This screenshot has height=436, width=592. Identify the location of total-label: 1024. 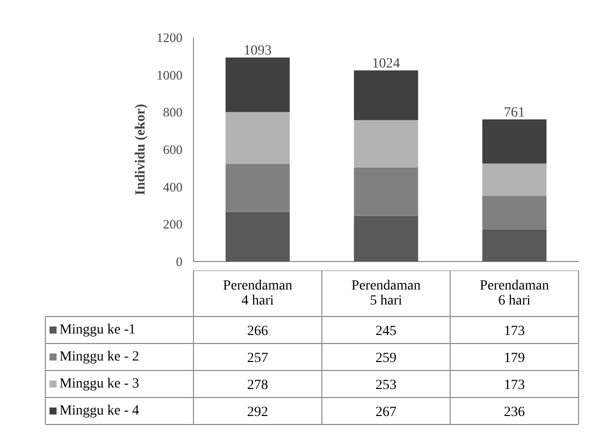
(386, 64).